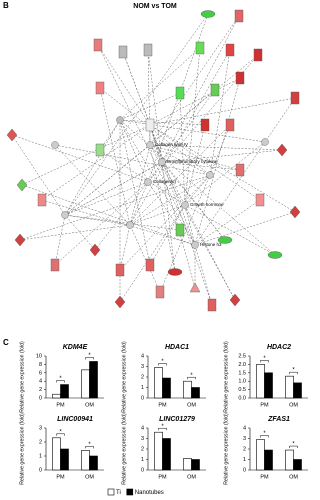 This screenshot has width=320, height=500. I want to click on chart-title: HDAC2, so click(279, 347).